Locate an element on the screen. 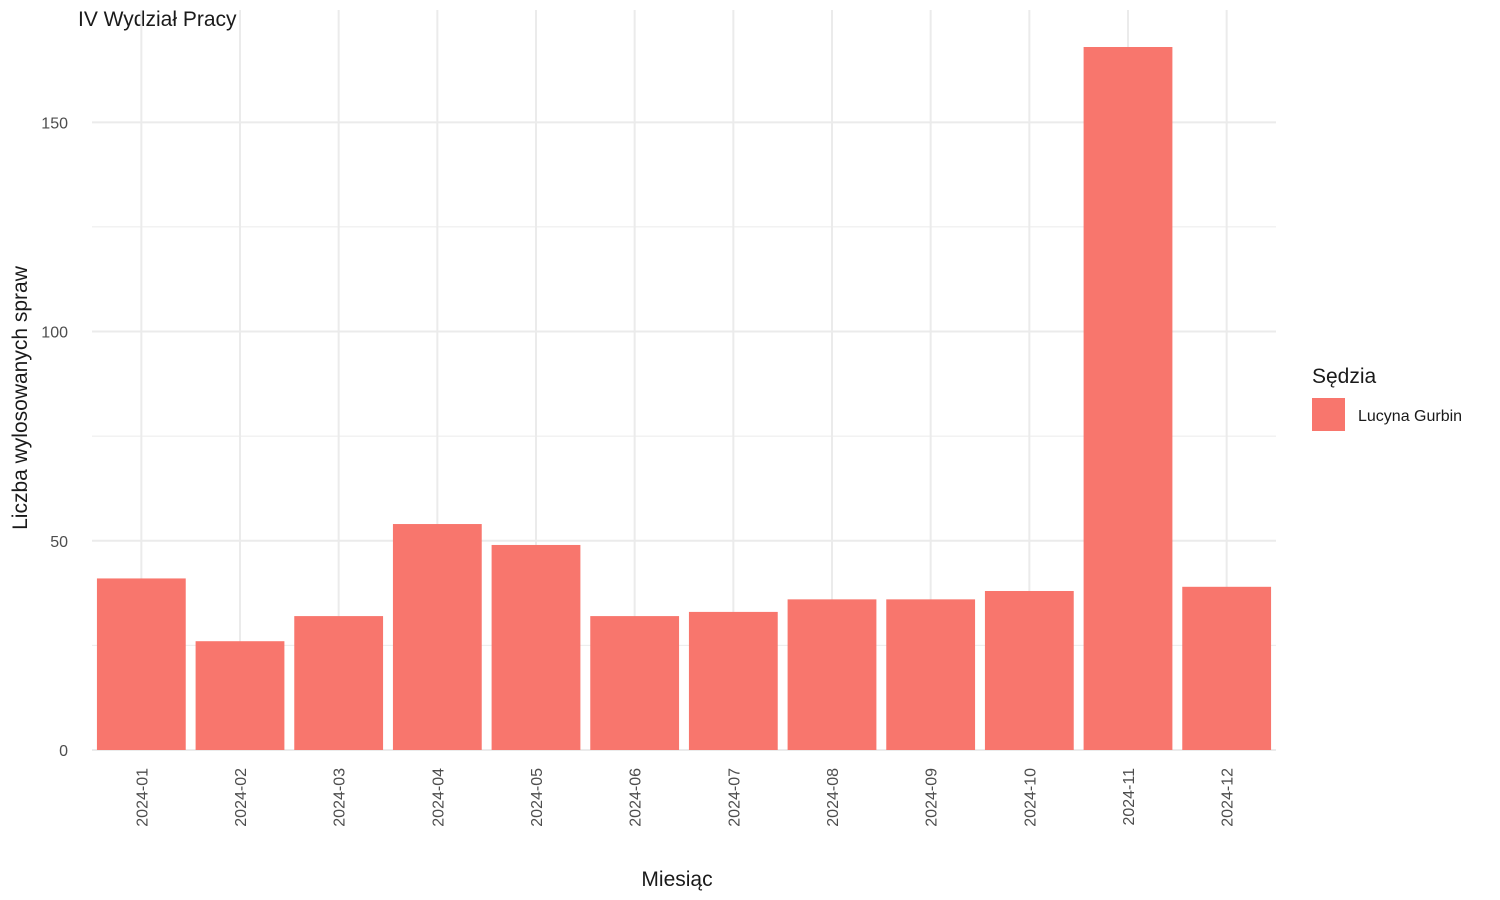 This screenshot has height=900, width=1500. x-tick-label: 2024-12 is located at coordinates (1228, 797).